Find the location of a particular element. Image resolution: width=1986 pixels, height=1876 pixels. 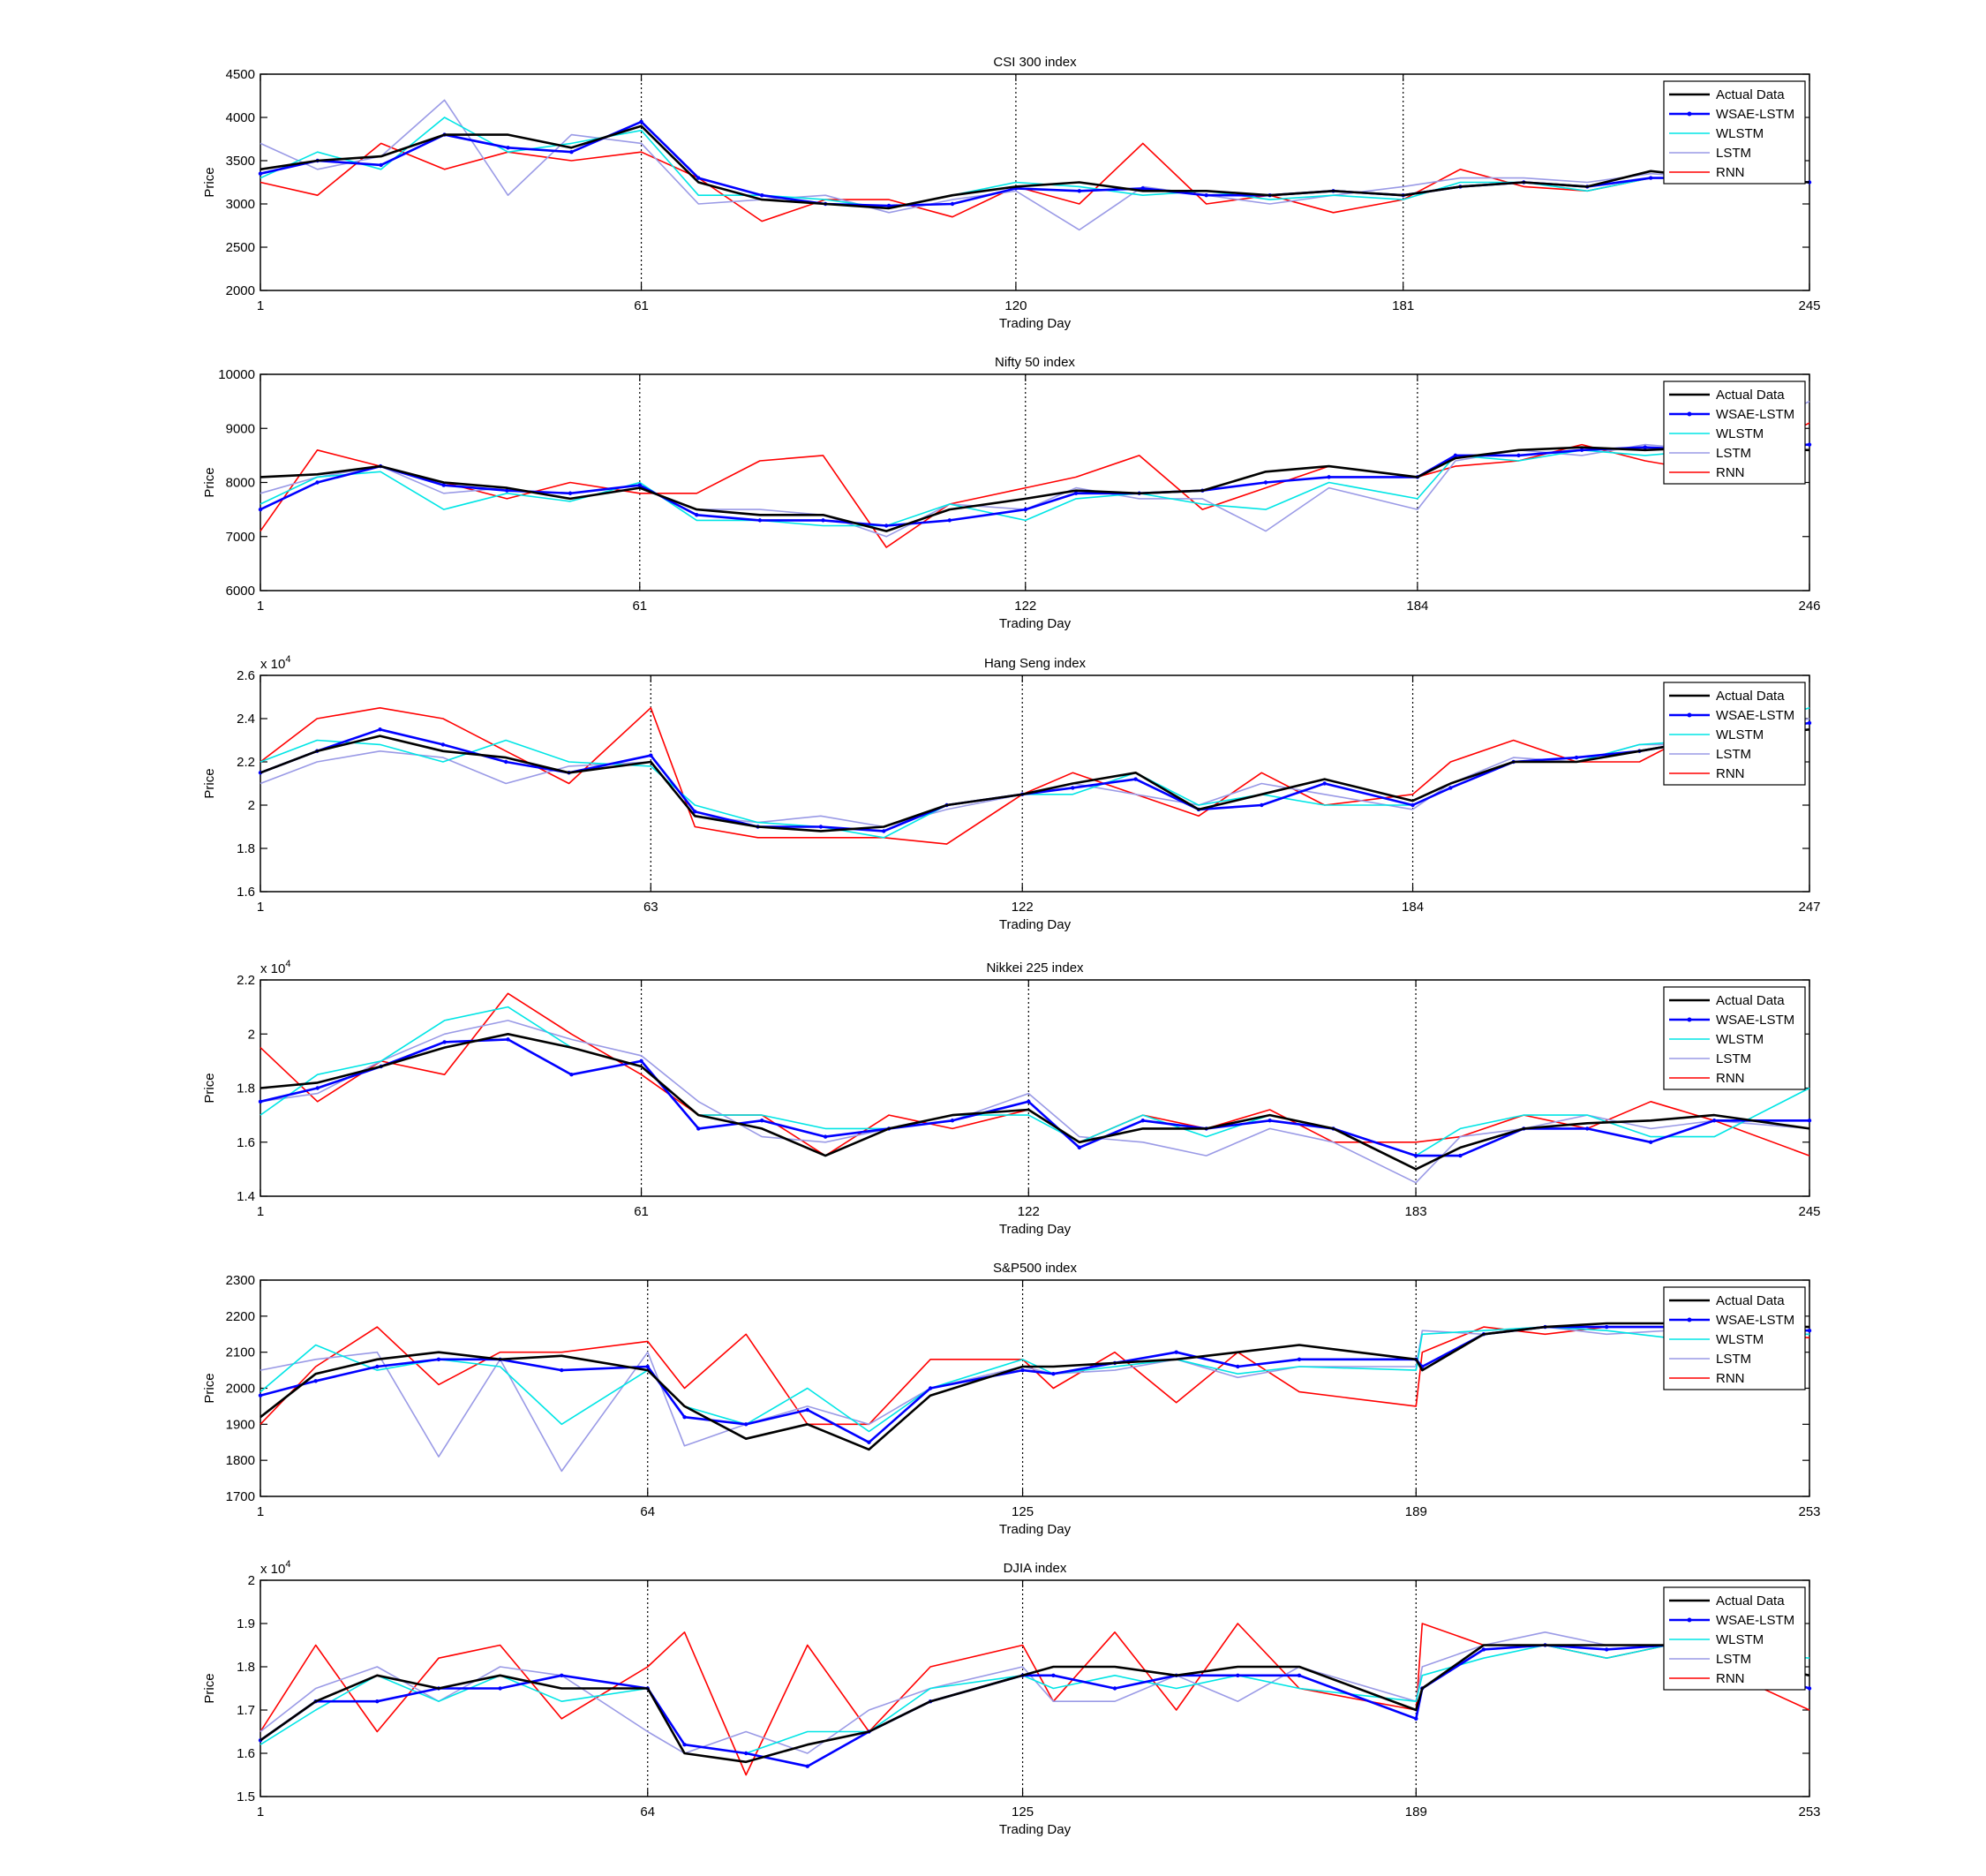

exponent-base: x 10 is located at coordinates (272, 1569).